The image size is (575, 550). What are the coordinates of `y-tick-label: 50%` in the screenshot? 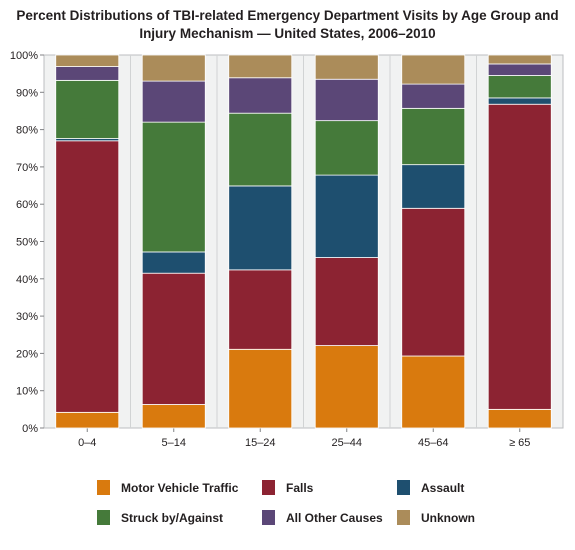 It's located at (27, 243).